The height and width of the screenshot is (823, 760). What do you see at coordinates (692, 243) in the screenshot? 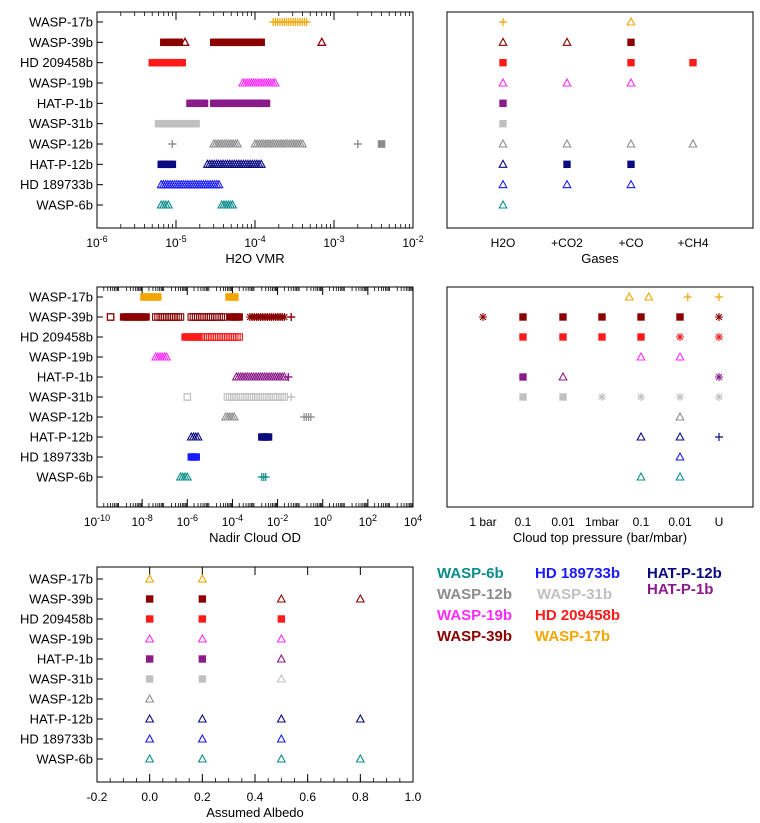
I see `gases-x-category-label: +CH4` at bounding box center [692, 243].